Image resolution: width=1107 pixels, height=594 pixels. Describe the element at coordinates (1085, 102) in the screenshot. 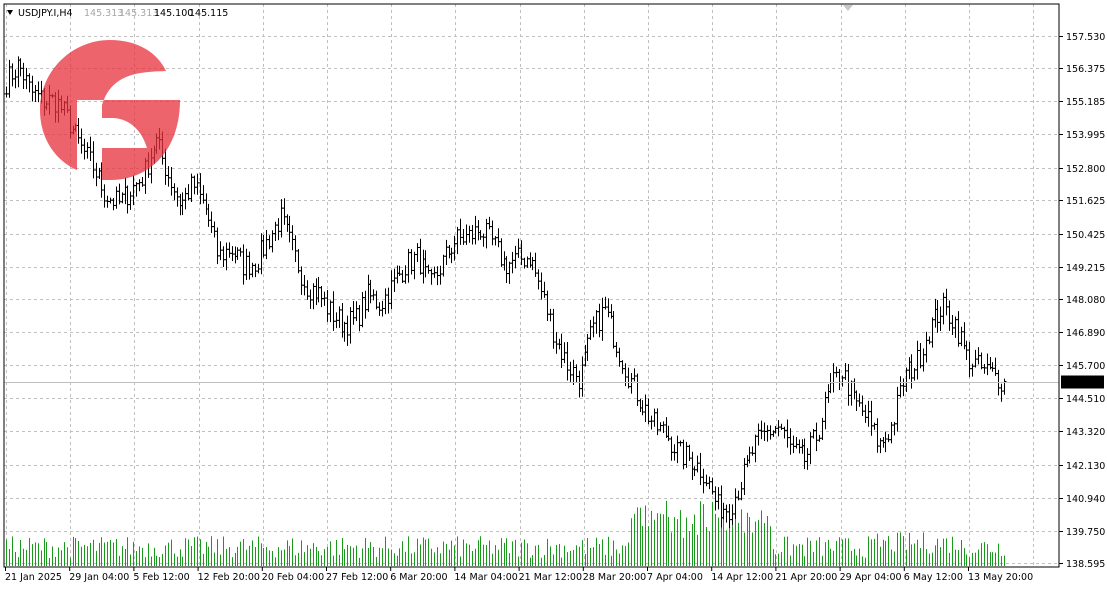

I see `y-tick-label: 155.185` at that location.